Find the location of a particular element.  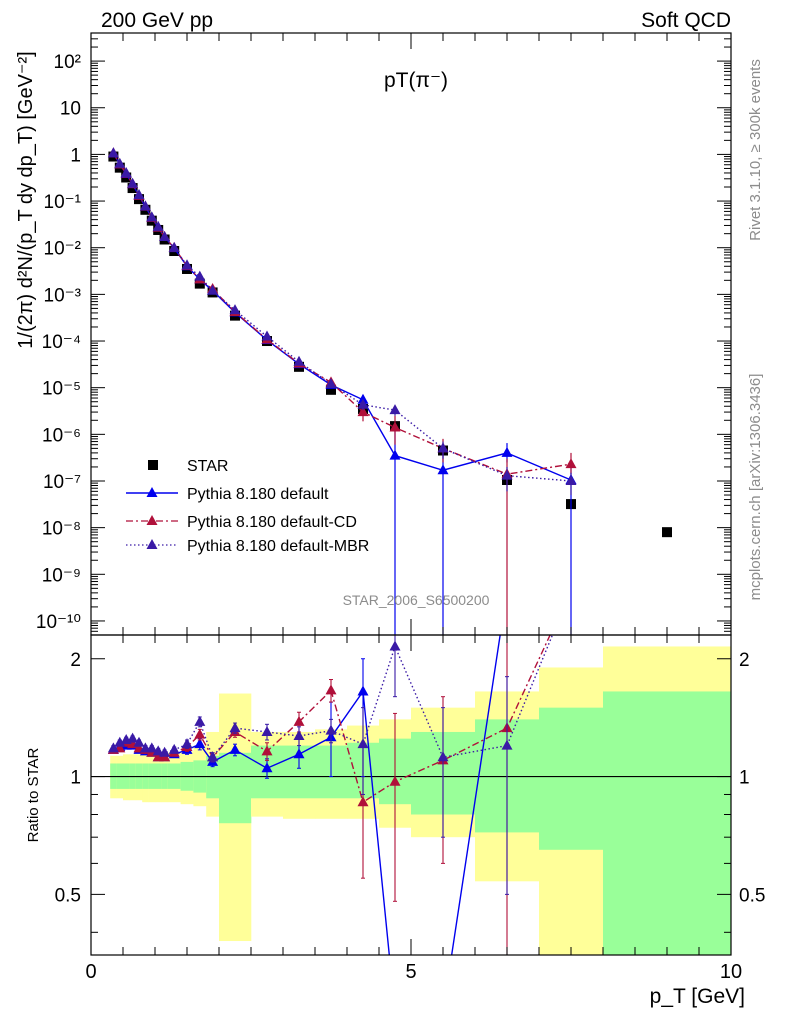

legend-label-pythia-default: Pythia 8.180 default is located at coordinates (258, 494).